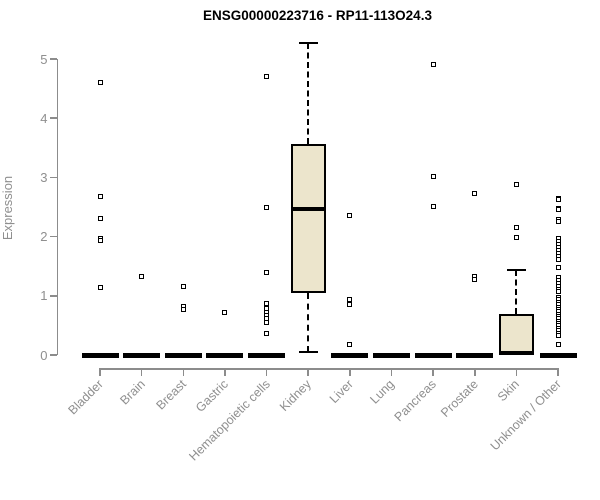 The width and height of the screenshot is (600, 500). What do you see at coordinates (308, 218) in the screenshot?
I see `box-kidney` at bounding box center [308, 218].